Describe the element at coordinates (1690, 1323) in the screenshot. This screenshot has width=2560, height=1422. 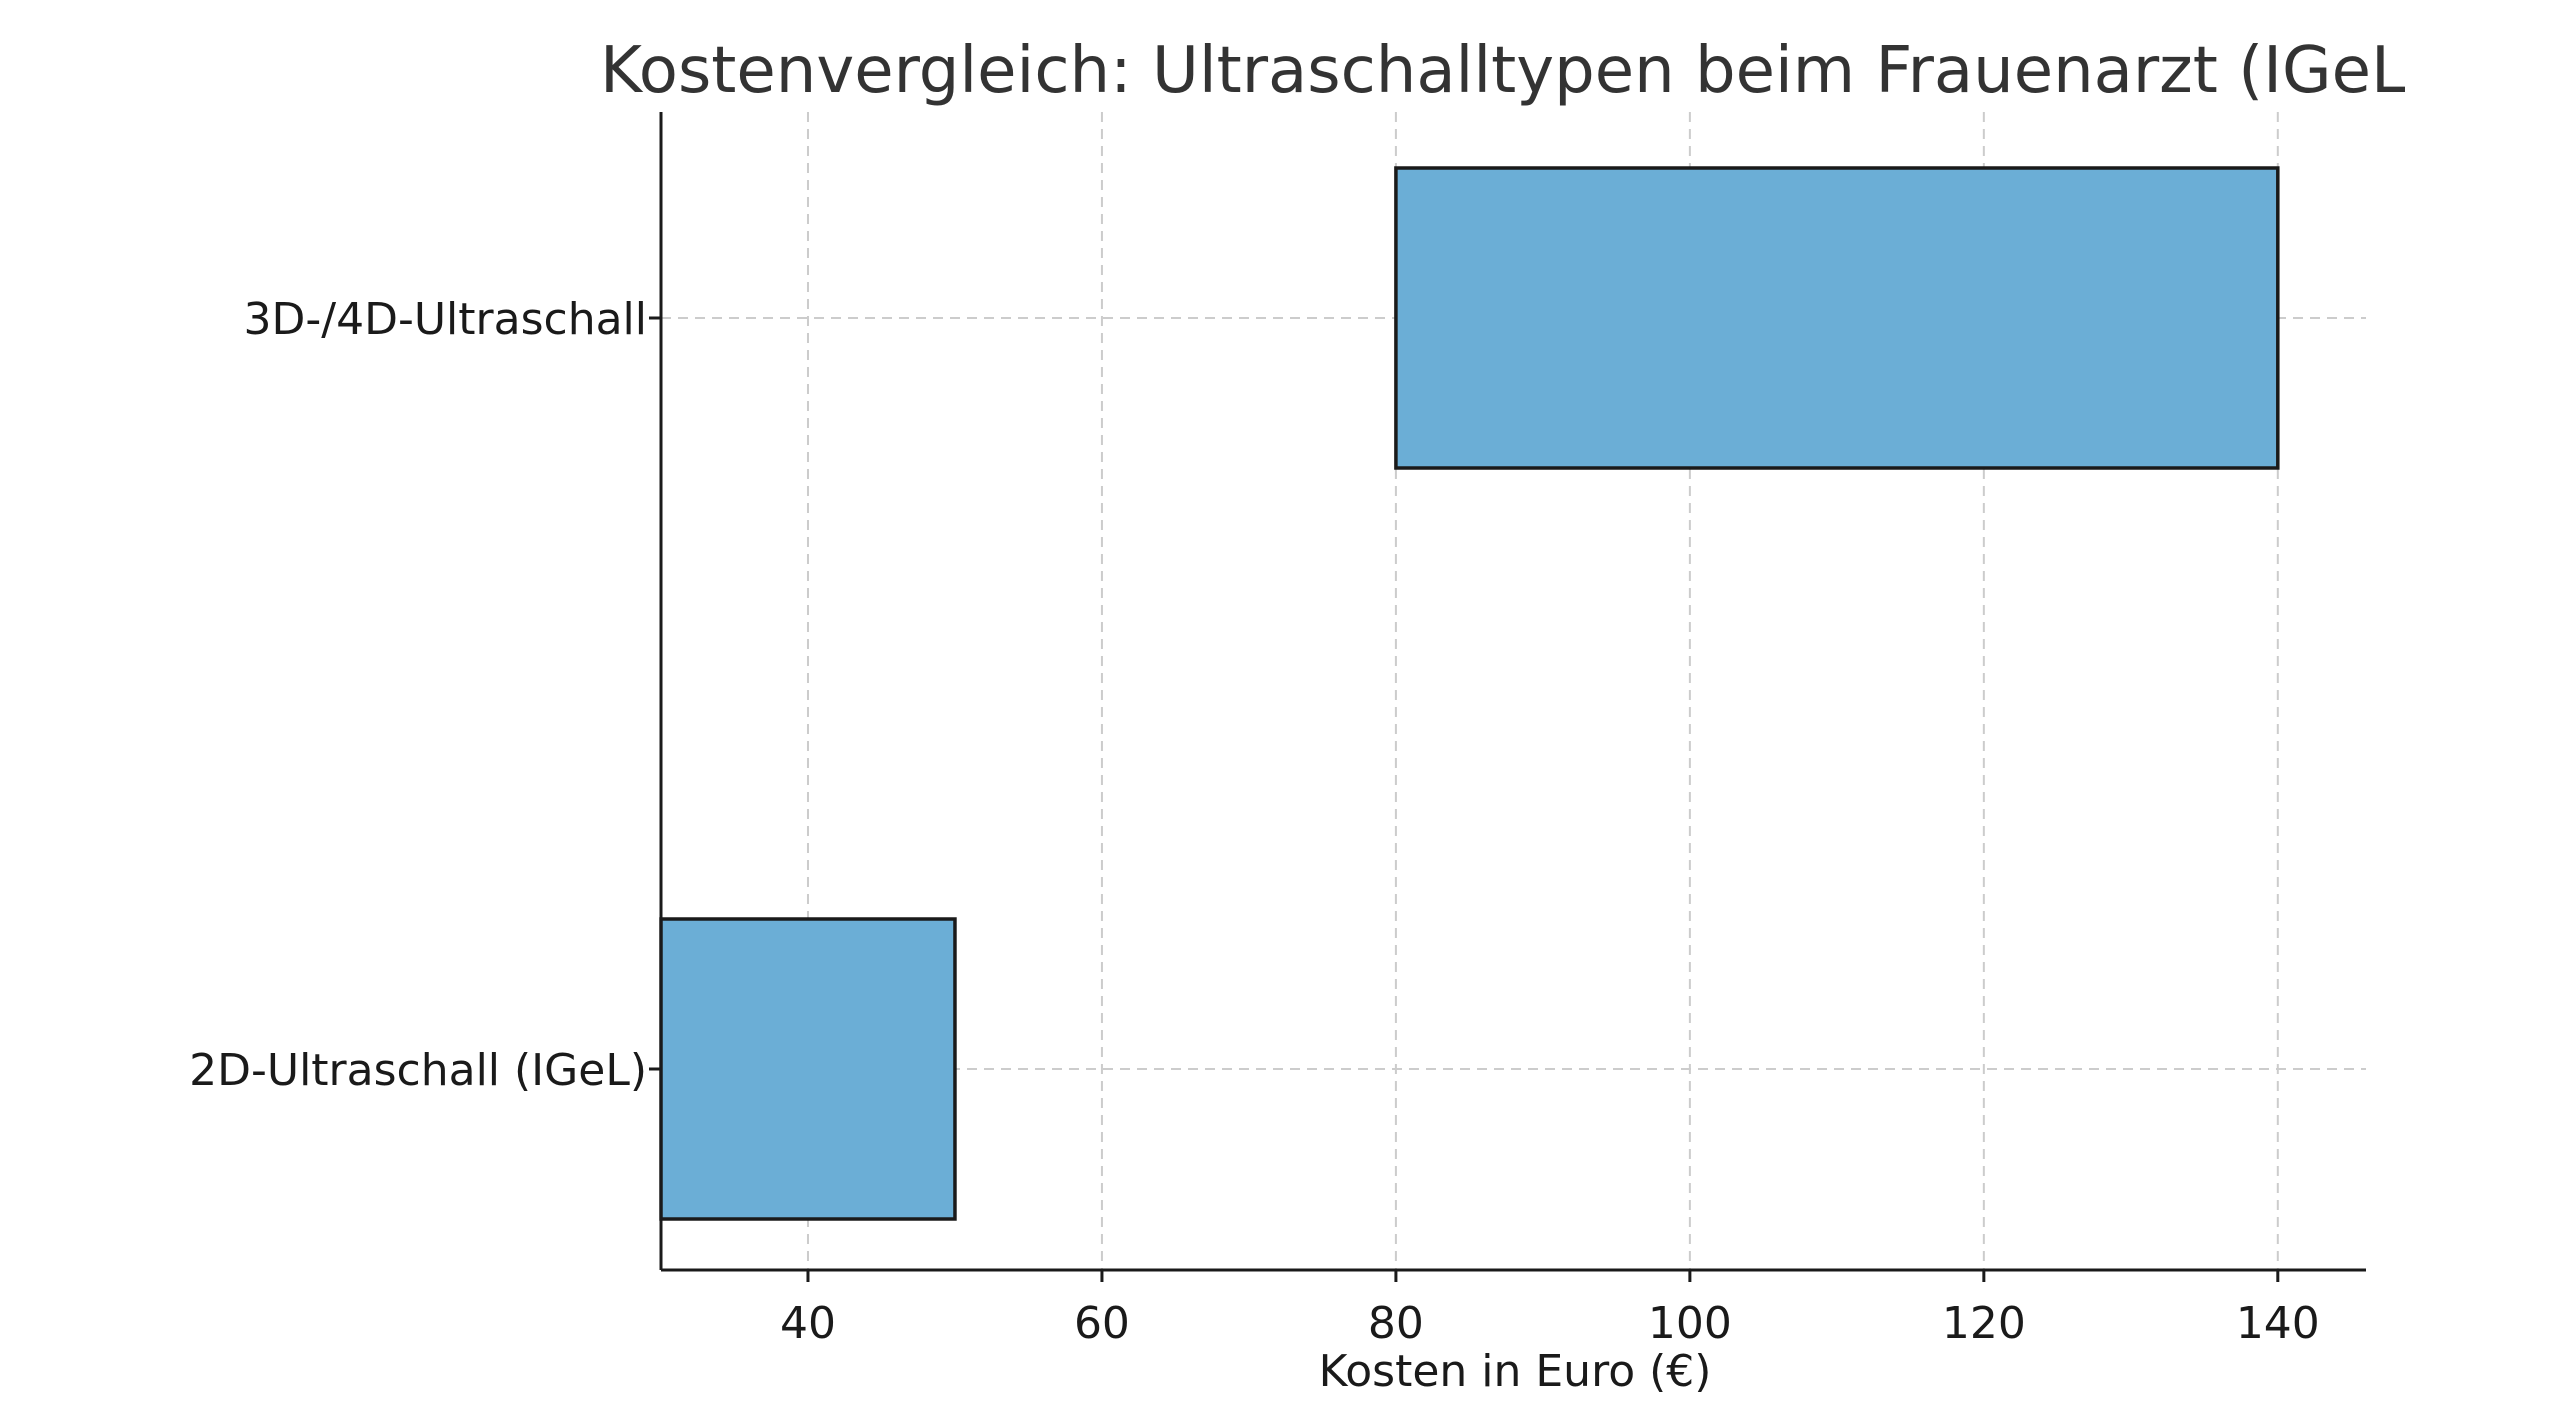
I see `x-tick-label-100: 100` at that location.